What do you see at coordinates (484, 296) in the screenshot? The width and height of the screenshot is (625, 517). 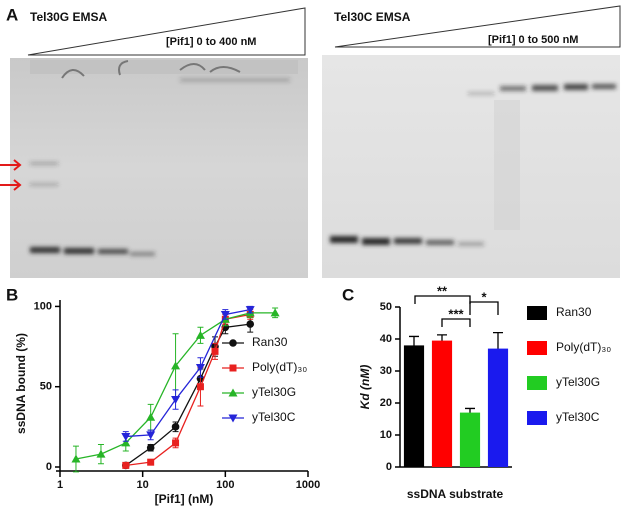 I see `significance: *` at bounding box center [484, 296].